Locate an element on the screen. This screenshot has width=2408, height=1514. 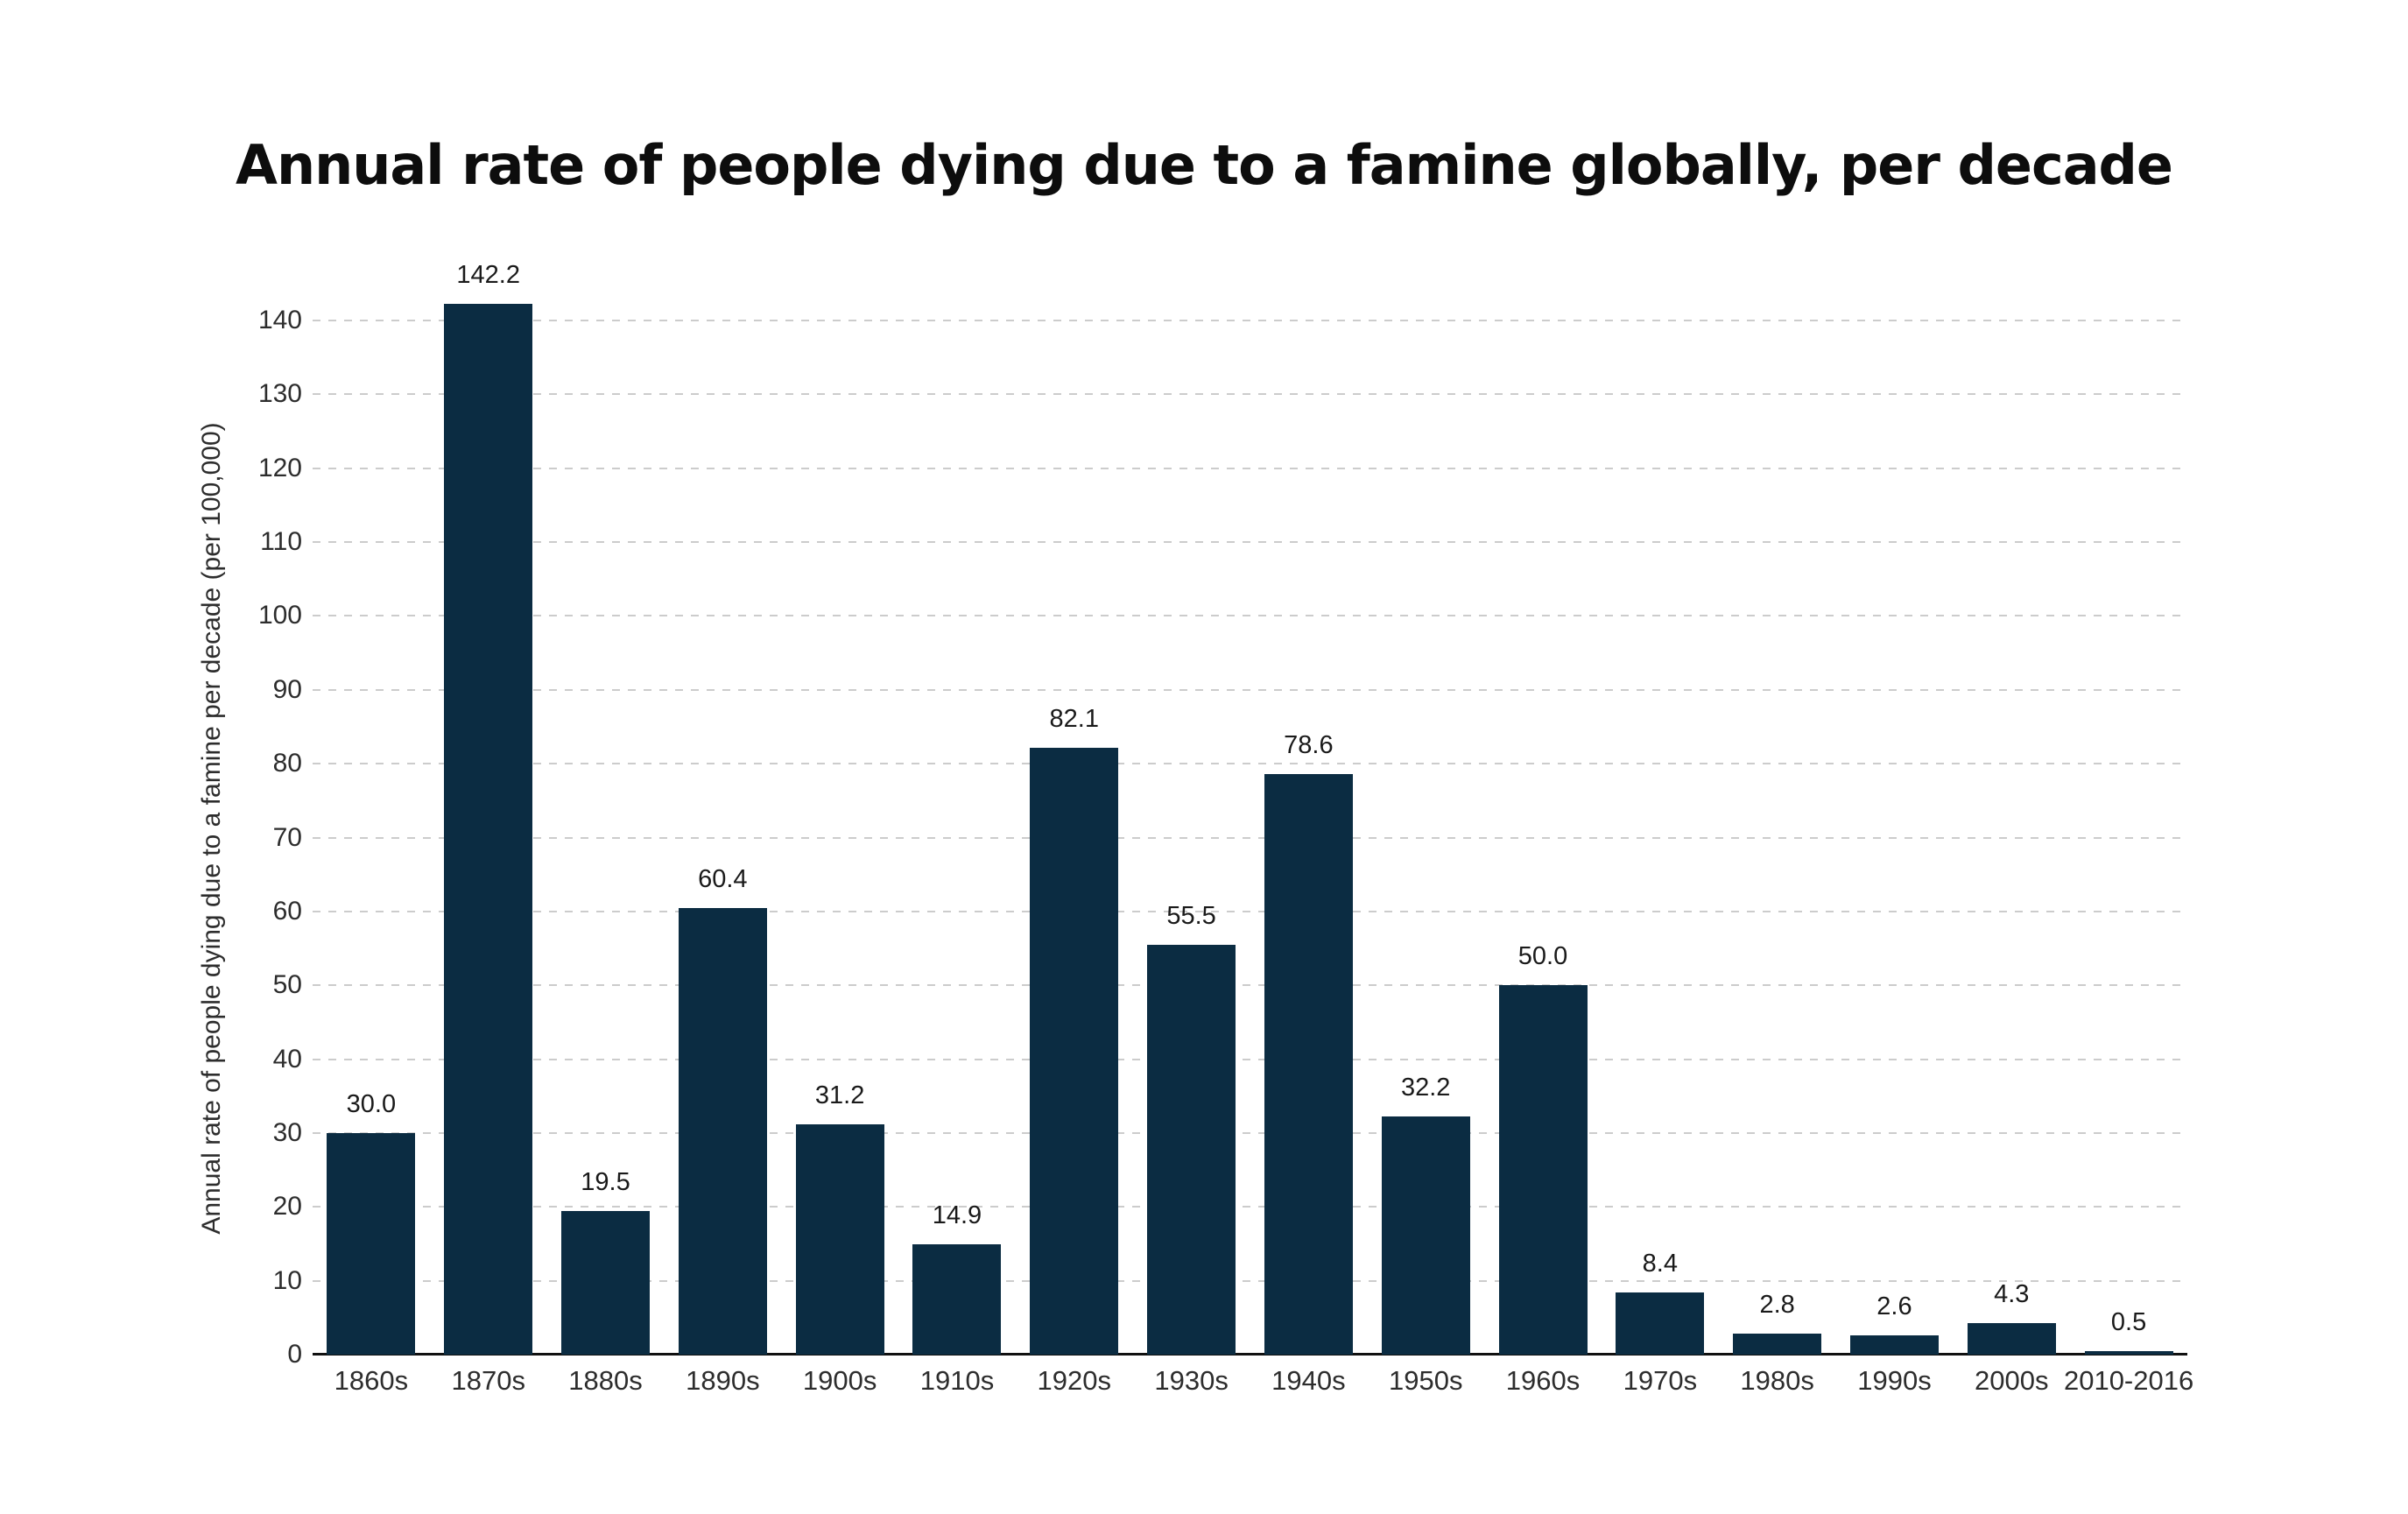
x-category-label: 1980s is located at coordinates (1777, 1380).